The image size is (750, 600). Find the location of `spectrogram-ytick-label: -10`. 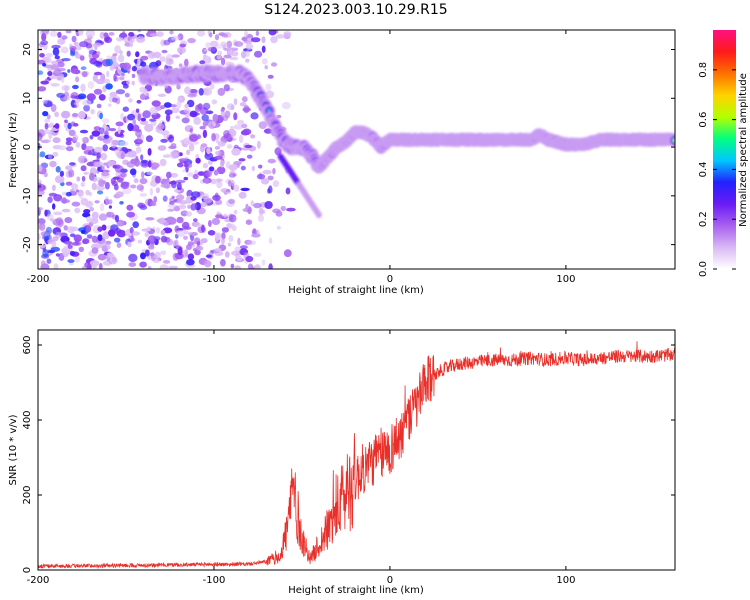

spectrogram-ytick-label: -10 is located at coordinates (27, 196).